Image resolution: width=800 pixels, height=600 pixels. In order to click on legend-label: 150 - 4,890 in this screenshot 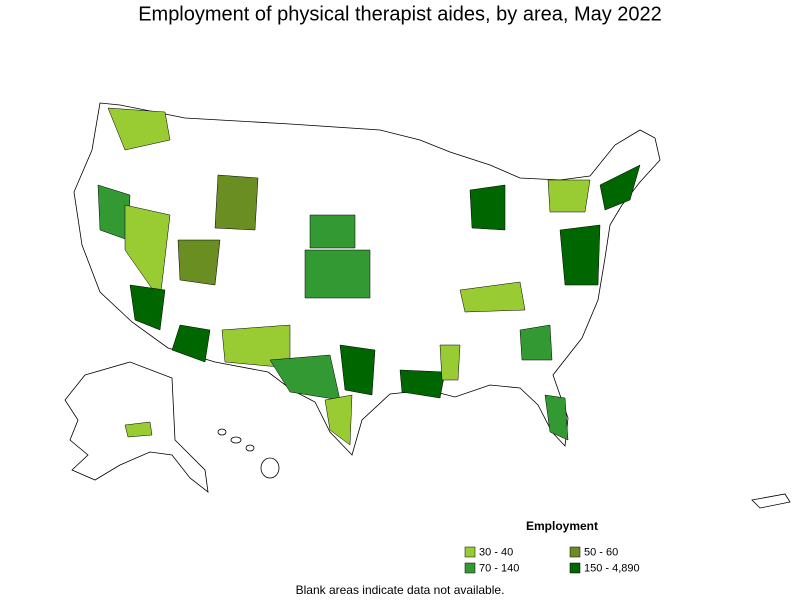, I will do `click(612, 568)`.